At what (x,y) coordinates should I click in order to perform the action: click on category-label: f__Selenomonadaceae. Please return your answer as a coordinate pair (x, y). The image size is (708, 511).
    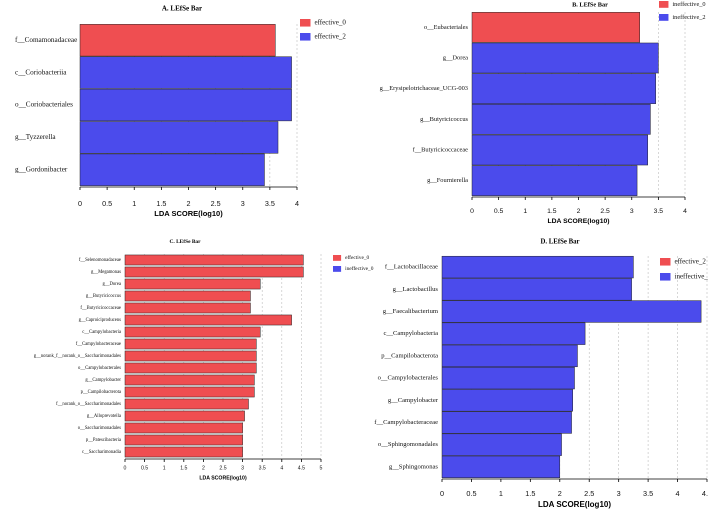
    Looking at the image, I should click on (100, 260).